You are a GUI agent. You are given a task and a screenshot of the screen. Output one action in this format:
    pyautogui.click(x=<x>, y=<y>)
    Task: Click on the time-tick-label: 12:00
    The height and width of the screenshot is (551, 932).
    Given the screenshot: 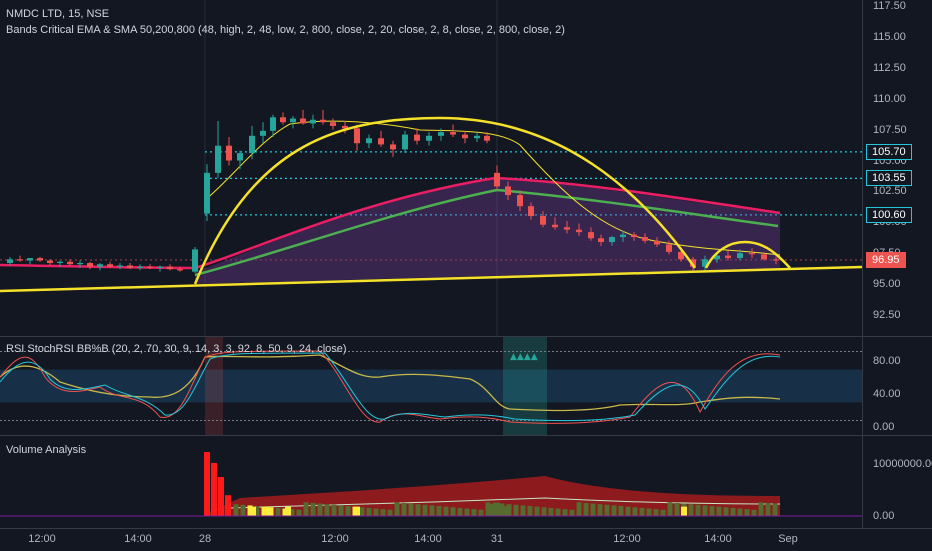 What is the action you would take?
    pyautogui.click(x=42, y=539)
    